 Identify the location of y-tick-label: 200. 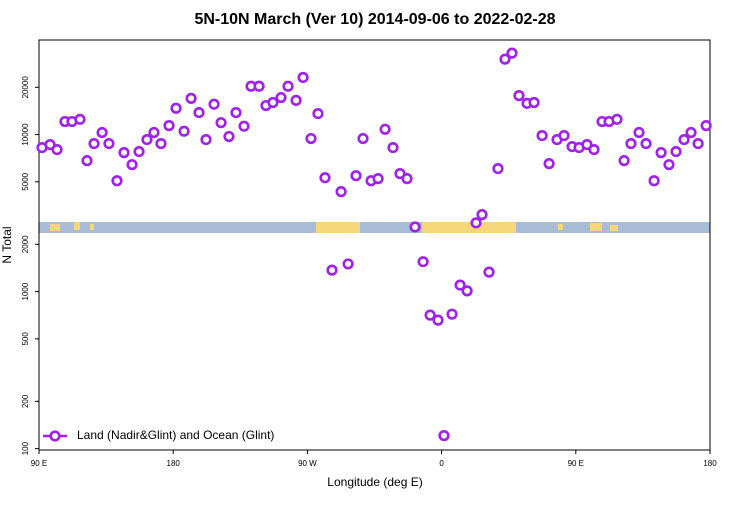
(25, 401).